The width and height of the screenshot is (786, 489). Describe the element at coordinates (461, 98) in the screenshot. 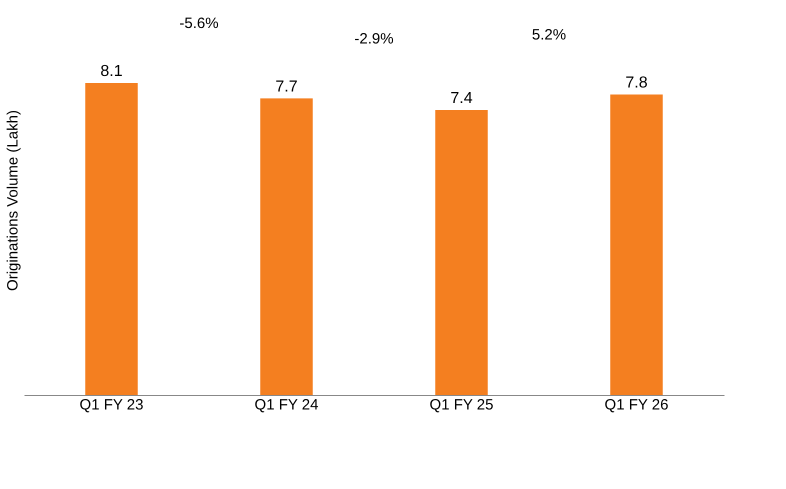

I see `data-label: 7.4` at that location.